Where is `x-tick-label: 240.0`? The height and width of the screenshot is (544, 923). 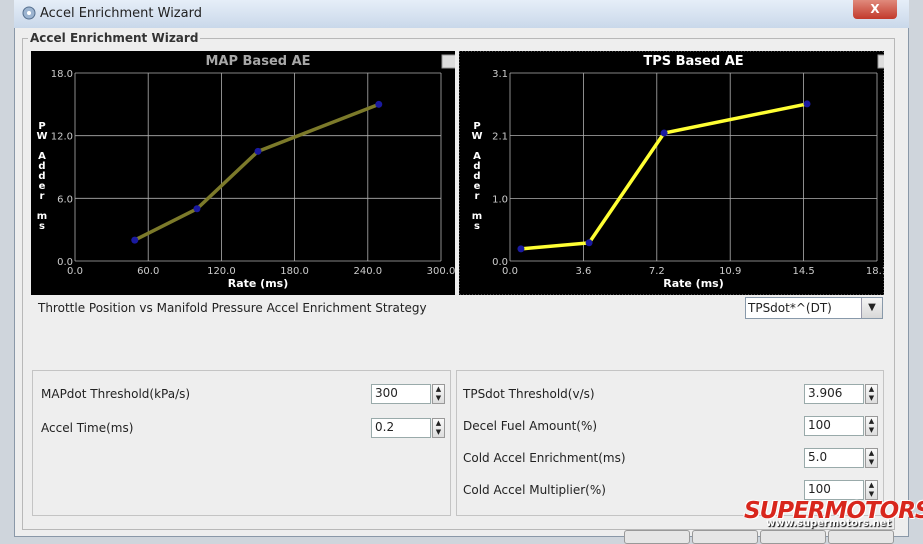
x-tick-label: 240.0 is located at coordinates (367, 271).